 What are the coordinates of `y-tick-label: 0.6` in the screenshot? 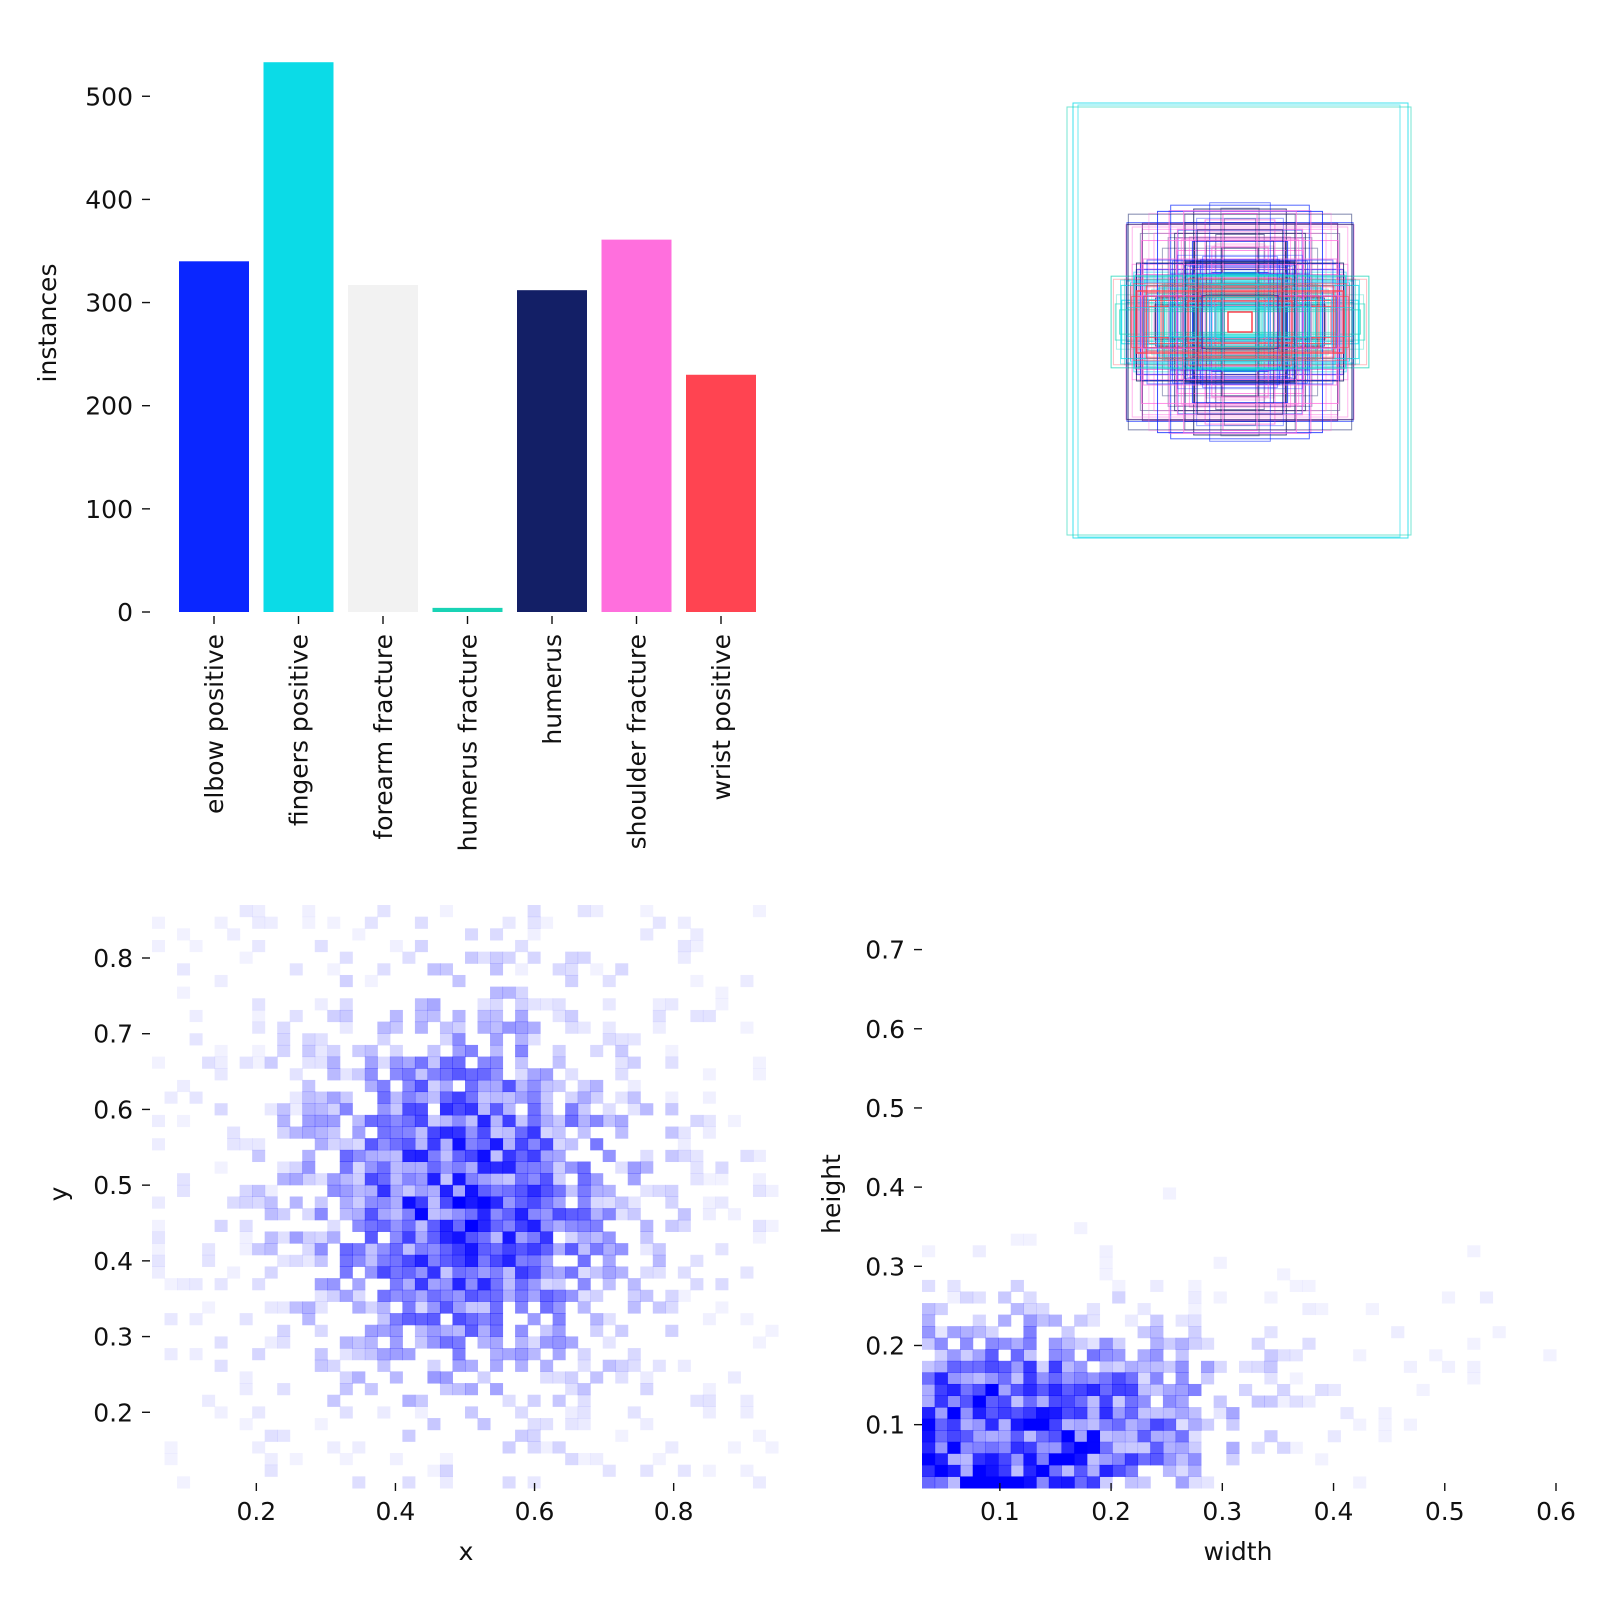 It's located at (885, 1029).